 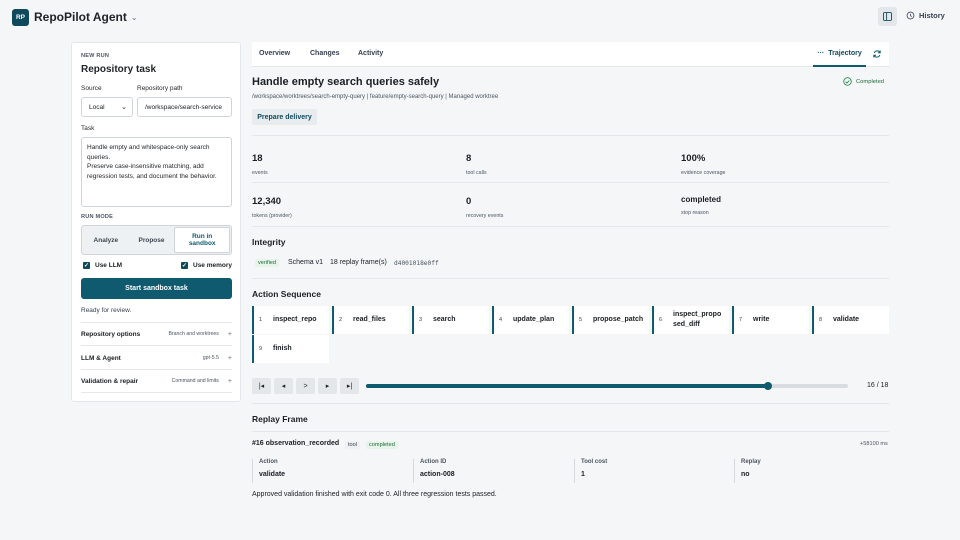 I want to click on validation-repair-row: Validation & repair Command and limits +, so click(x=156, y=381).